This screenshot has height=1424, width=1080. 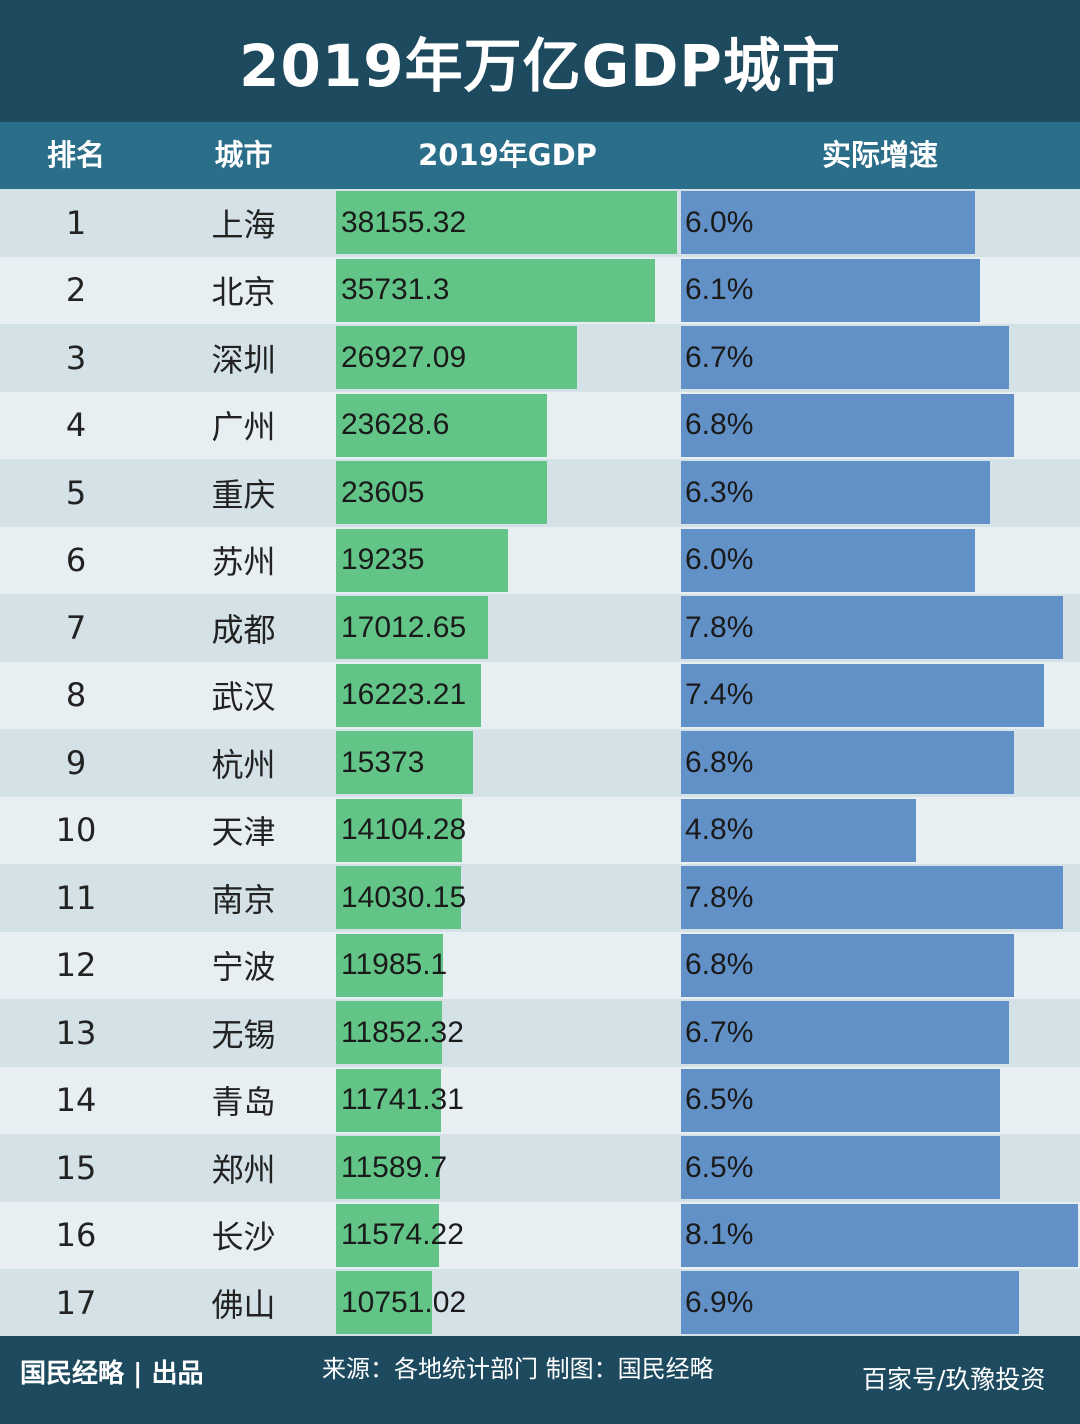 I want to click on city-cell: 天津, so click(x=243, y=832).